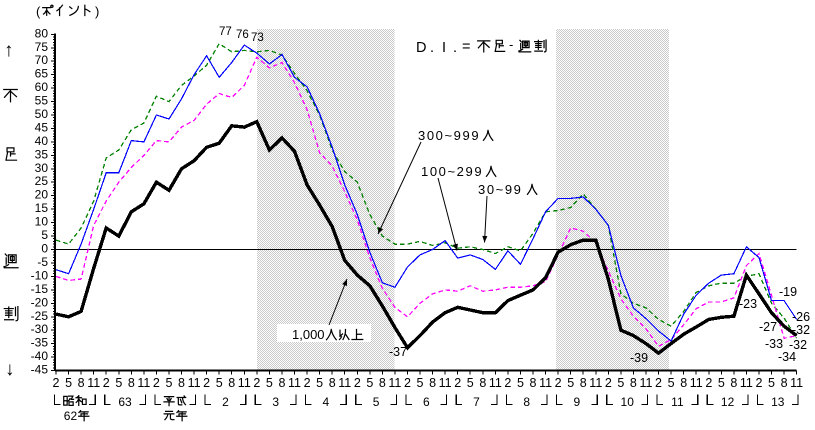  What do you see at coordinates (42, 181) in the screenshot?
I see `svg-text: 25` at bounding box center [42, 181].